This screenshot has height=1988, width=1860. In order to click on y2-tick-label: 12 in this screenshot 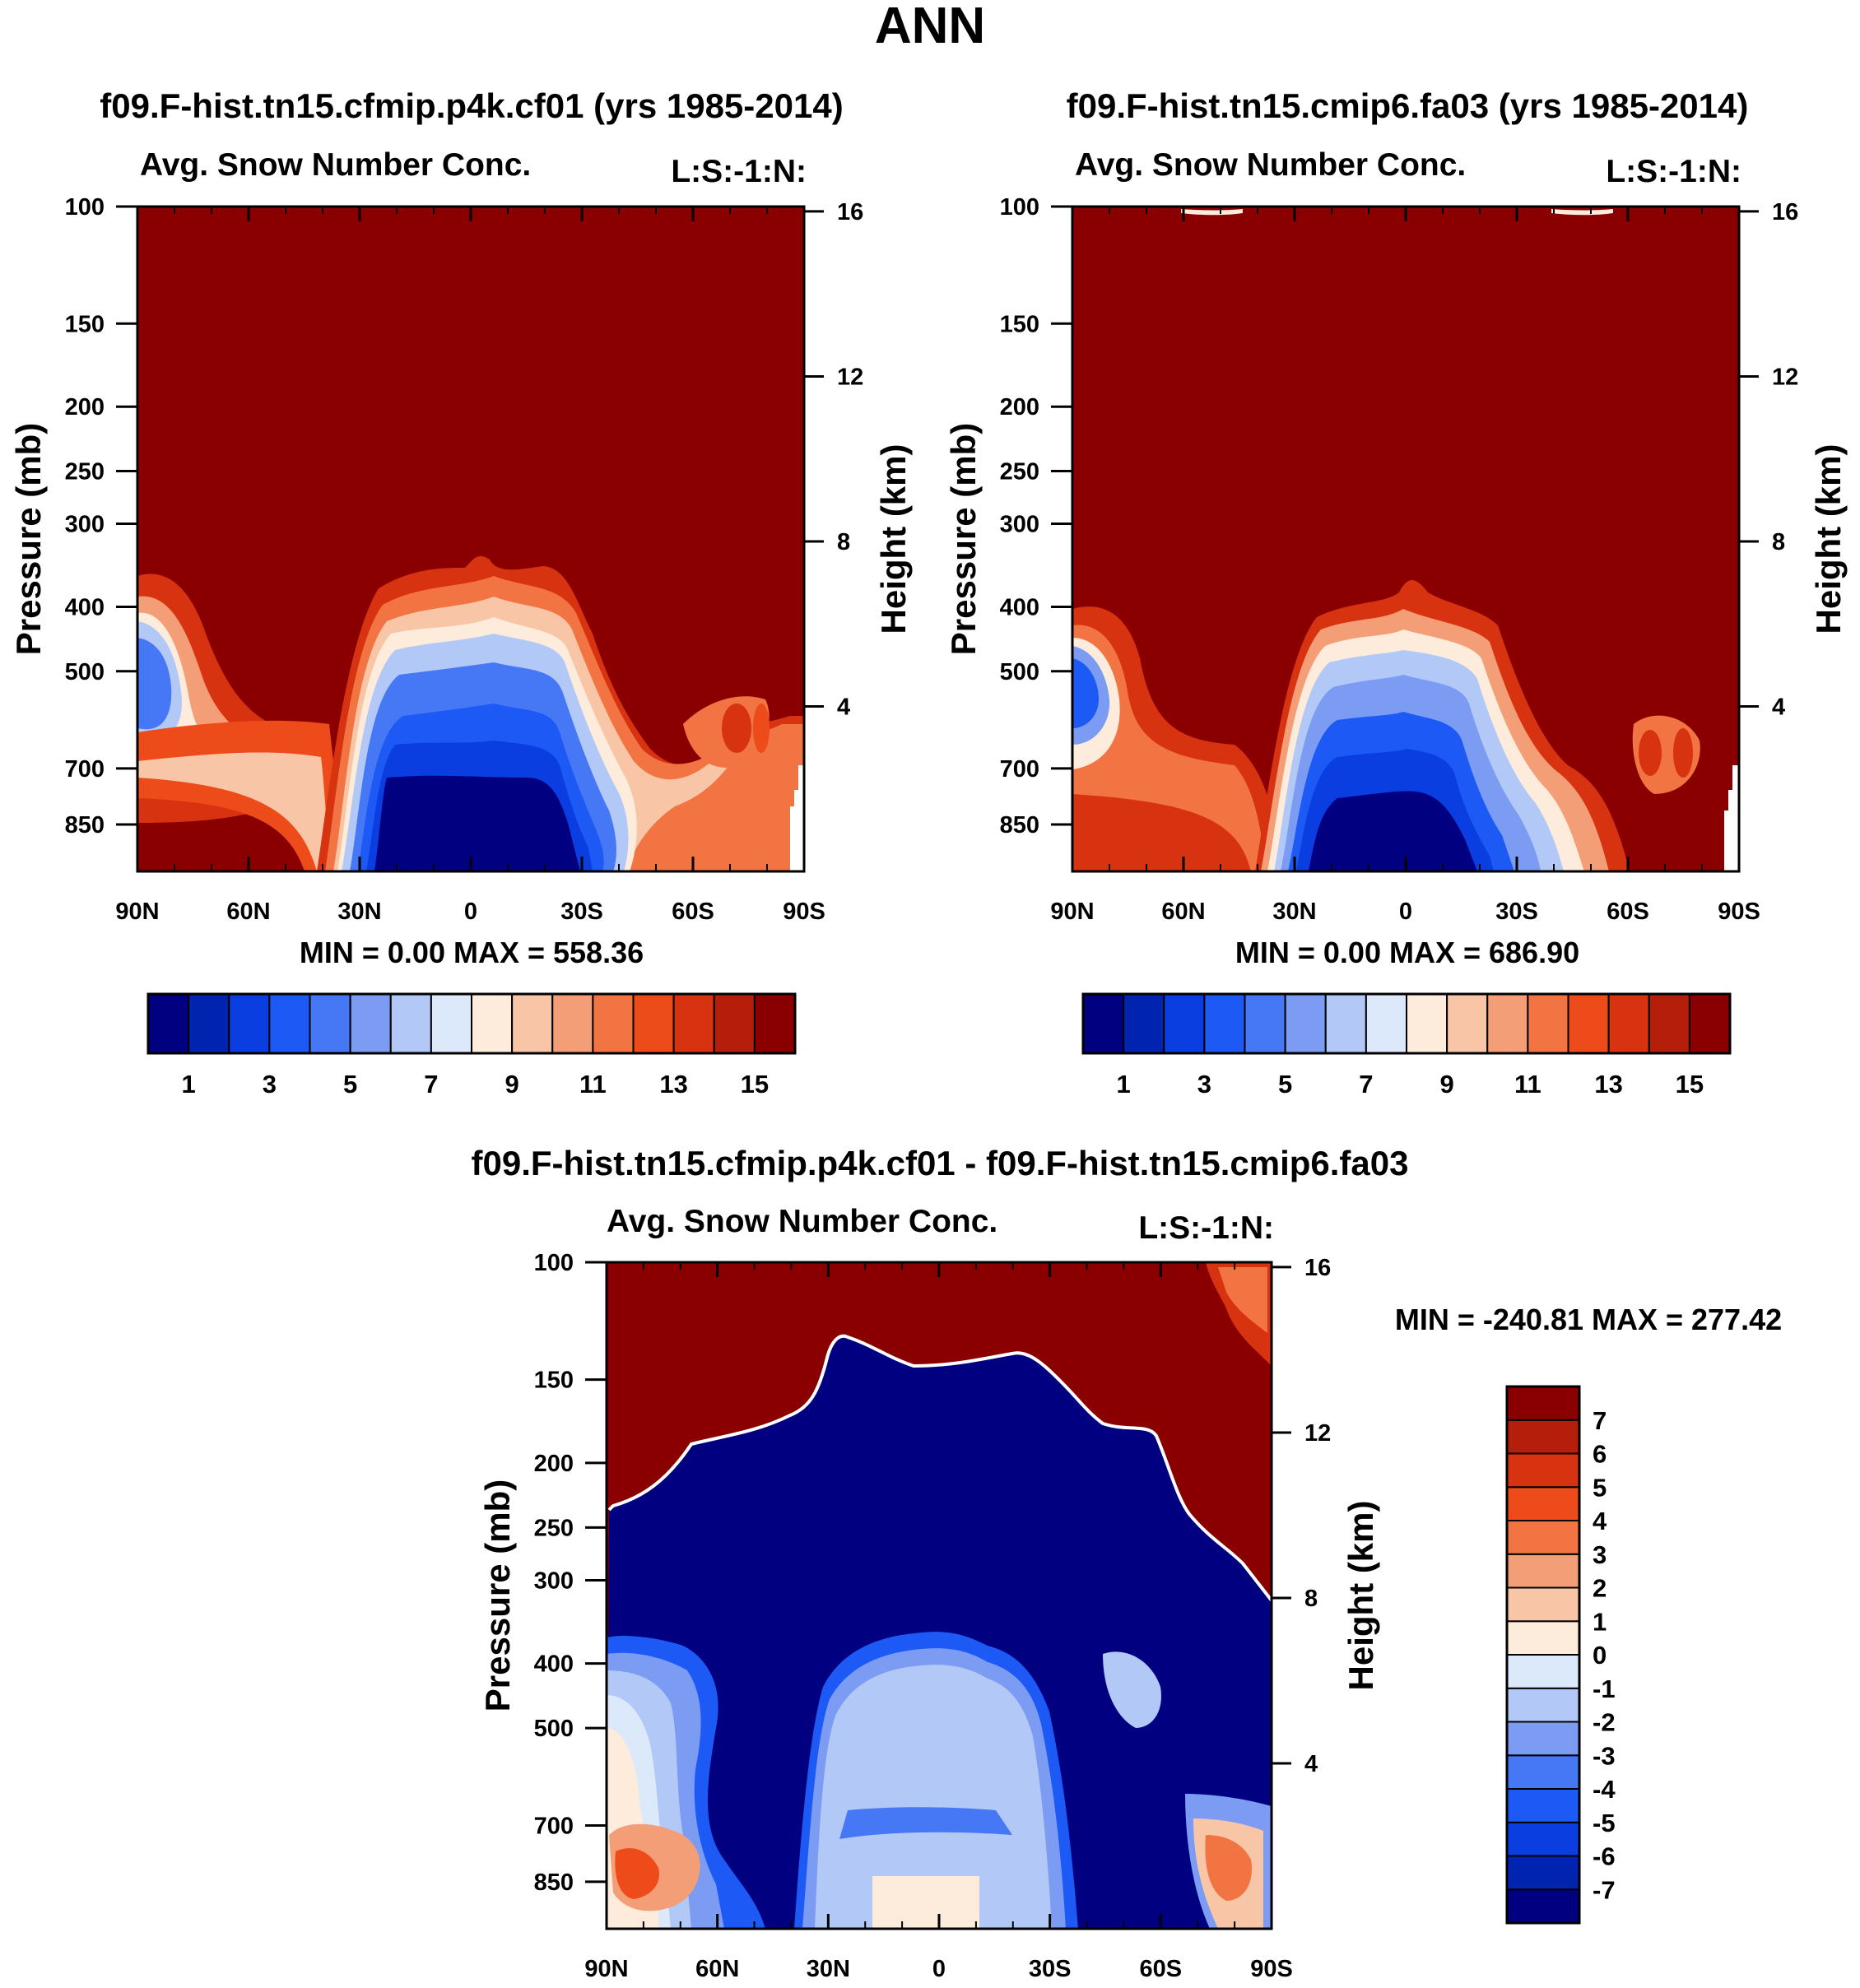, I will do `click(850, 377)`.